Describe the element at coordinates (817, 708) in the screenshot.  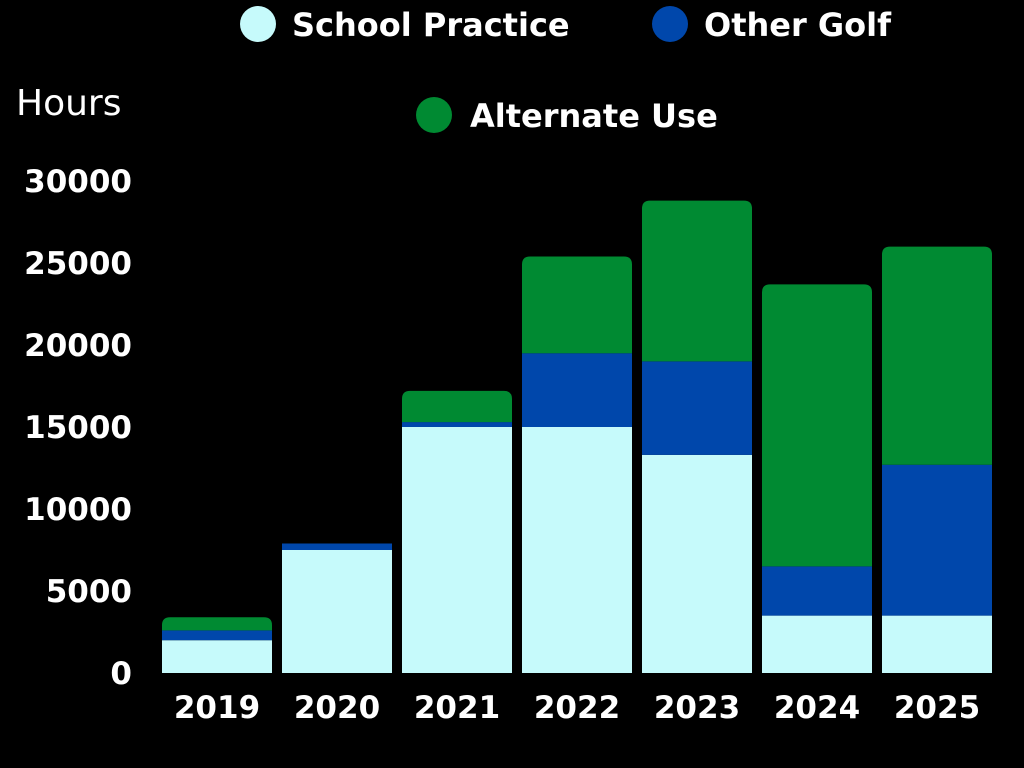
I see `x-tick-label-2024: 2024` at that location.